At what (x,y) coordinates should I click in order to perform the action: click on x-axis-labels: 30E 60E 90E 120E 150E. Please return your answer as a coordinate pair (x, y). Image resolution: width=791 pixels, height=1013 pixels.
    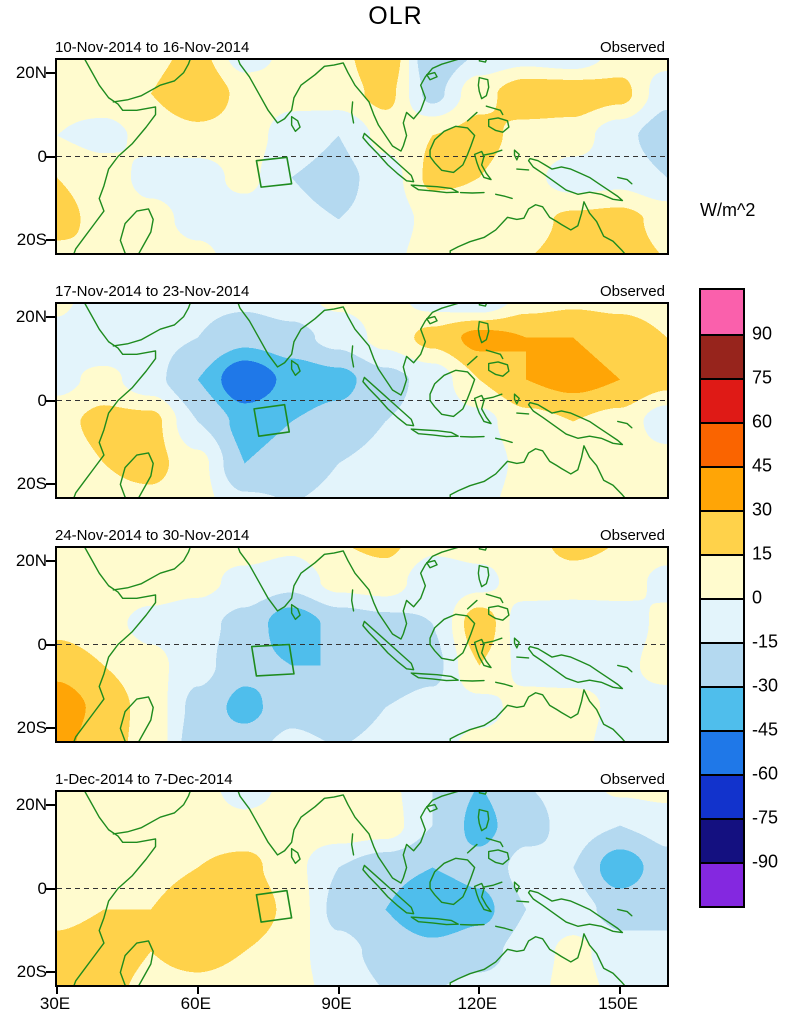
    Looking at the image, I should click on (352, 1003).